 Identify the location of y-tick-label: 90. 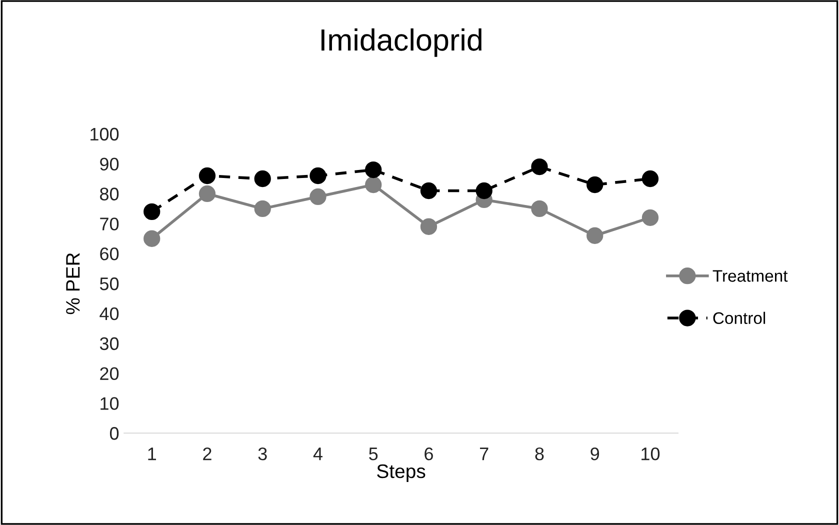
(109, 164).